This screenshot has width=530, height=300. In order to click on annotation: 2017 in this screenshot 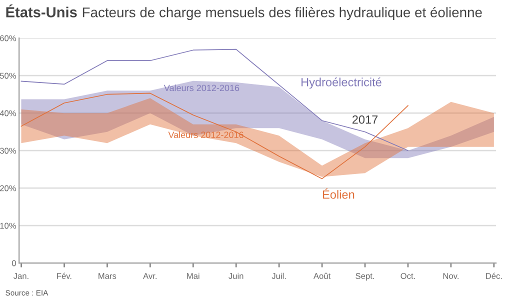, I will do `click(365, 119)`.